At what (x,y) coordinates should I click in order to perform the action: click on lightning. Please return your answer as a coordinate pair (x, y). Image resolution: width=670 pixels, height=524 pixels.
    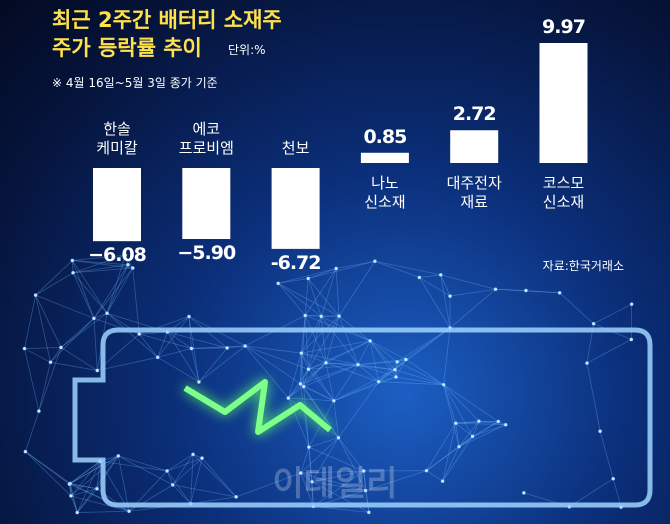
    Looking at the image, I should click on (257, 407).